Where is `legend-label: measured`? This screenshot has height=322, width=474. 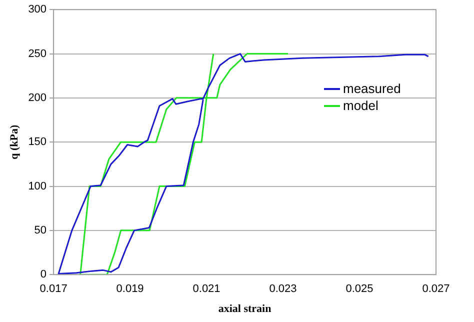 legend-label: measured is located at coordinates (372, 88).